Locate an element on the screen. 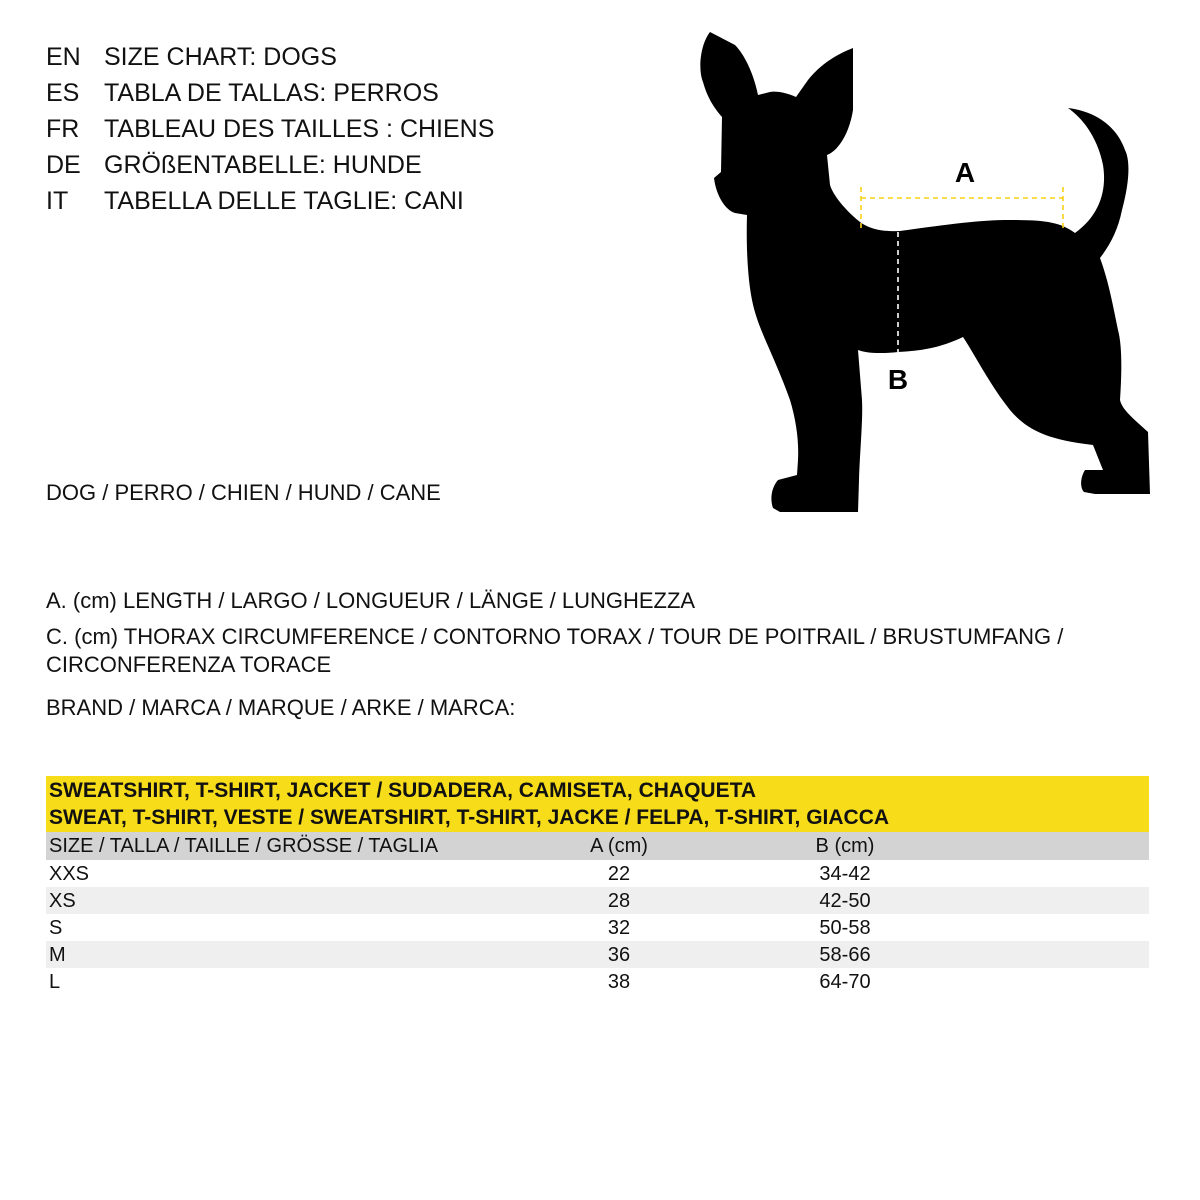 The width and height of the screenshot is (1200, 1200). cell-b: 50-58 is located at coordinates (845, 927).